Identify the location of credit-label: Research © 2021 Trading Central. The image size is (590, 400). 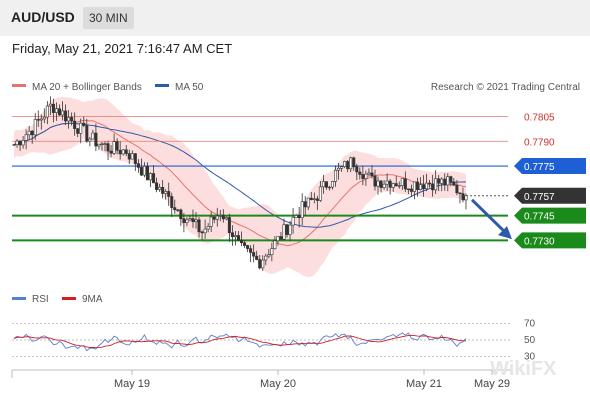
(505, 87).